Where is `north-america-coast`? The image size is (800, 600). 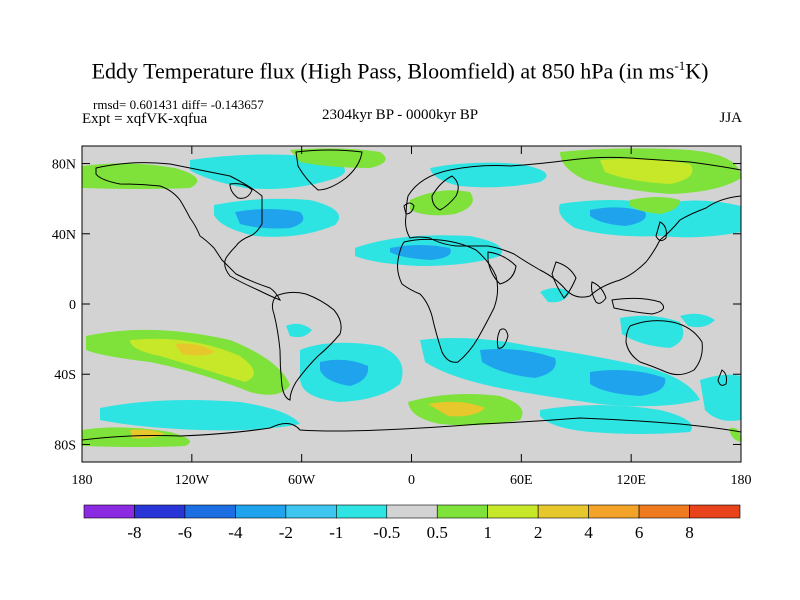 north-america-coast is located at coordinates (188, 231).